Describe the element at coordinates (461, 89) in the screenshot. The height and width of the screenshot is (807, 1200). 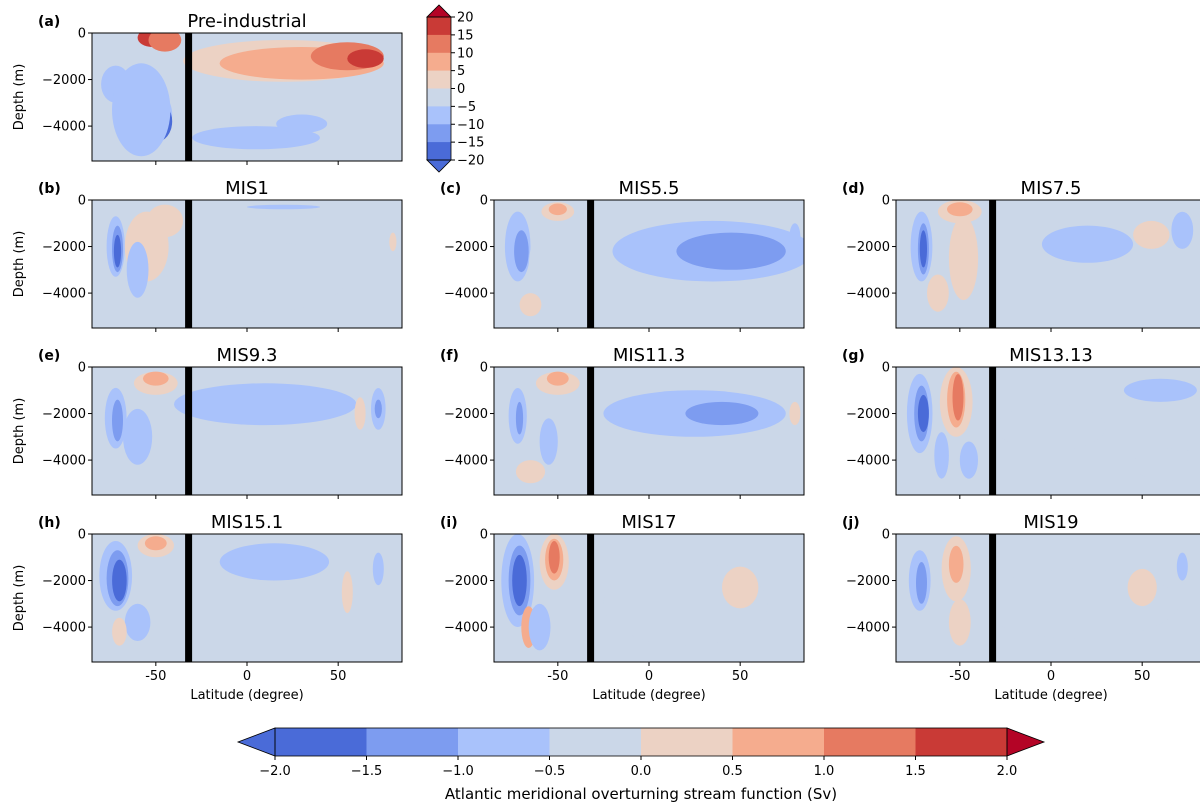
I see `colorbar-small-tick-label: 0` at that location.